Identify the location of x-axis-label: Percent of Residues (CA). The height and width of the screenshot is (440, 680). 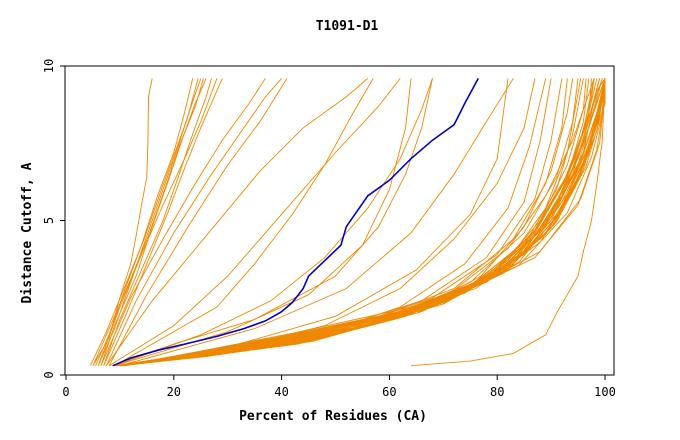
(333, 416).